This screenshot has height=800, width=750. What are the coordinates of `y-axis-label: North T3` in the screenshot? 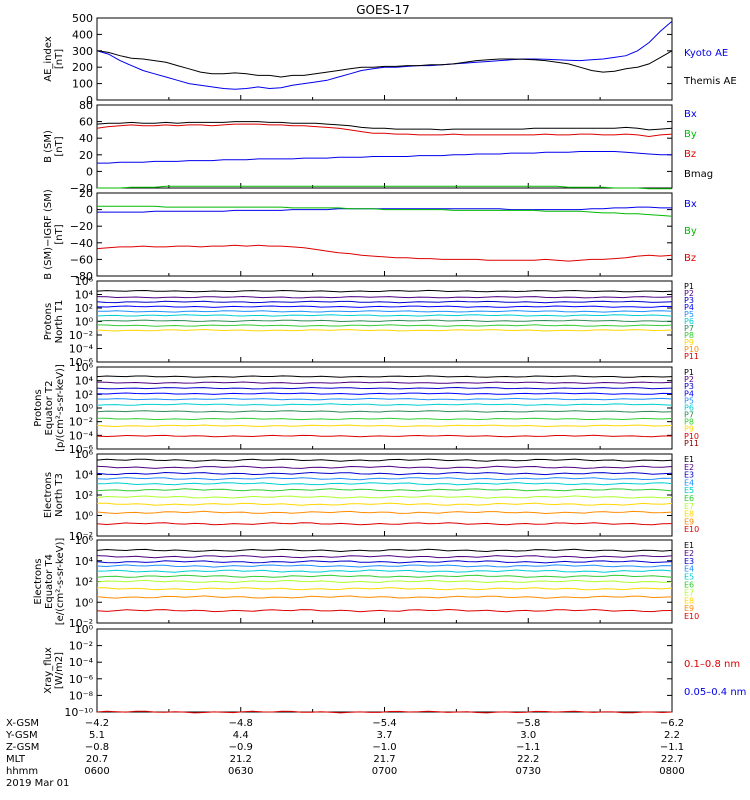 It's located at (59, 495).